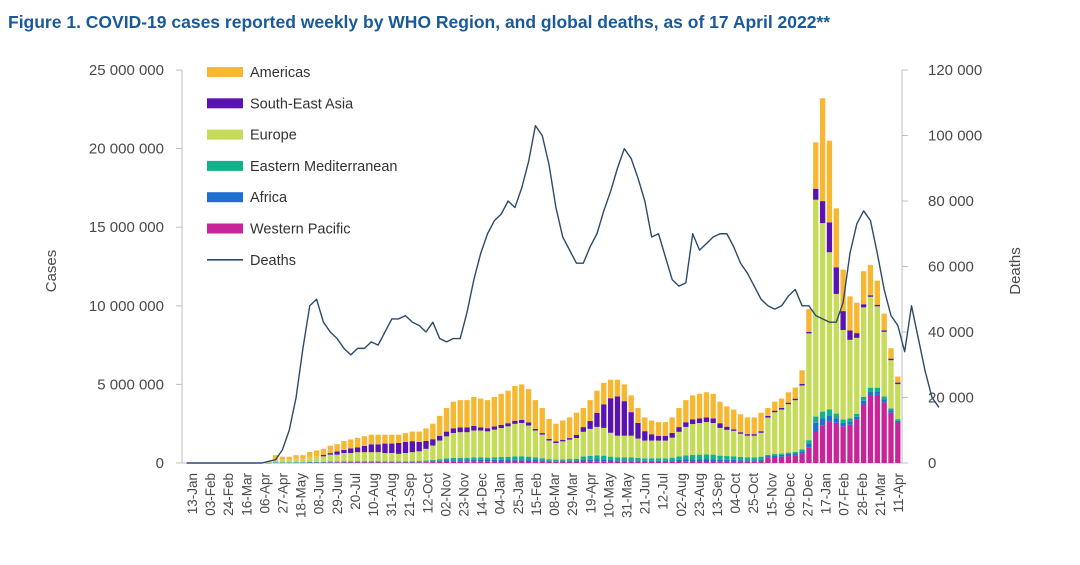  I want to click on y-axis-title: Cases, so click(51, 271).